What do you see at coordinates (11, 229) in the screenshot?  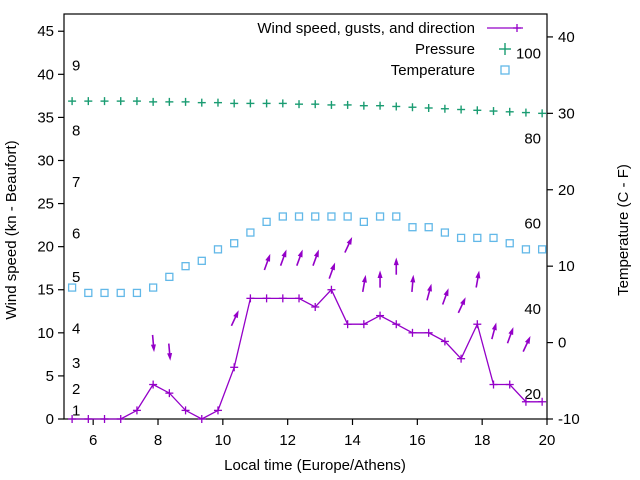 I see `y-axis-title: Wind speed (kn - Beaufort)` at bounding box center [11, 229].